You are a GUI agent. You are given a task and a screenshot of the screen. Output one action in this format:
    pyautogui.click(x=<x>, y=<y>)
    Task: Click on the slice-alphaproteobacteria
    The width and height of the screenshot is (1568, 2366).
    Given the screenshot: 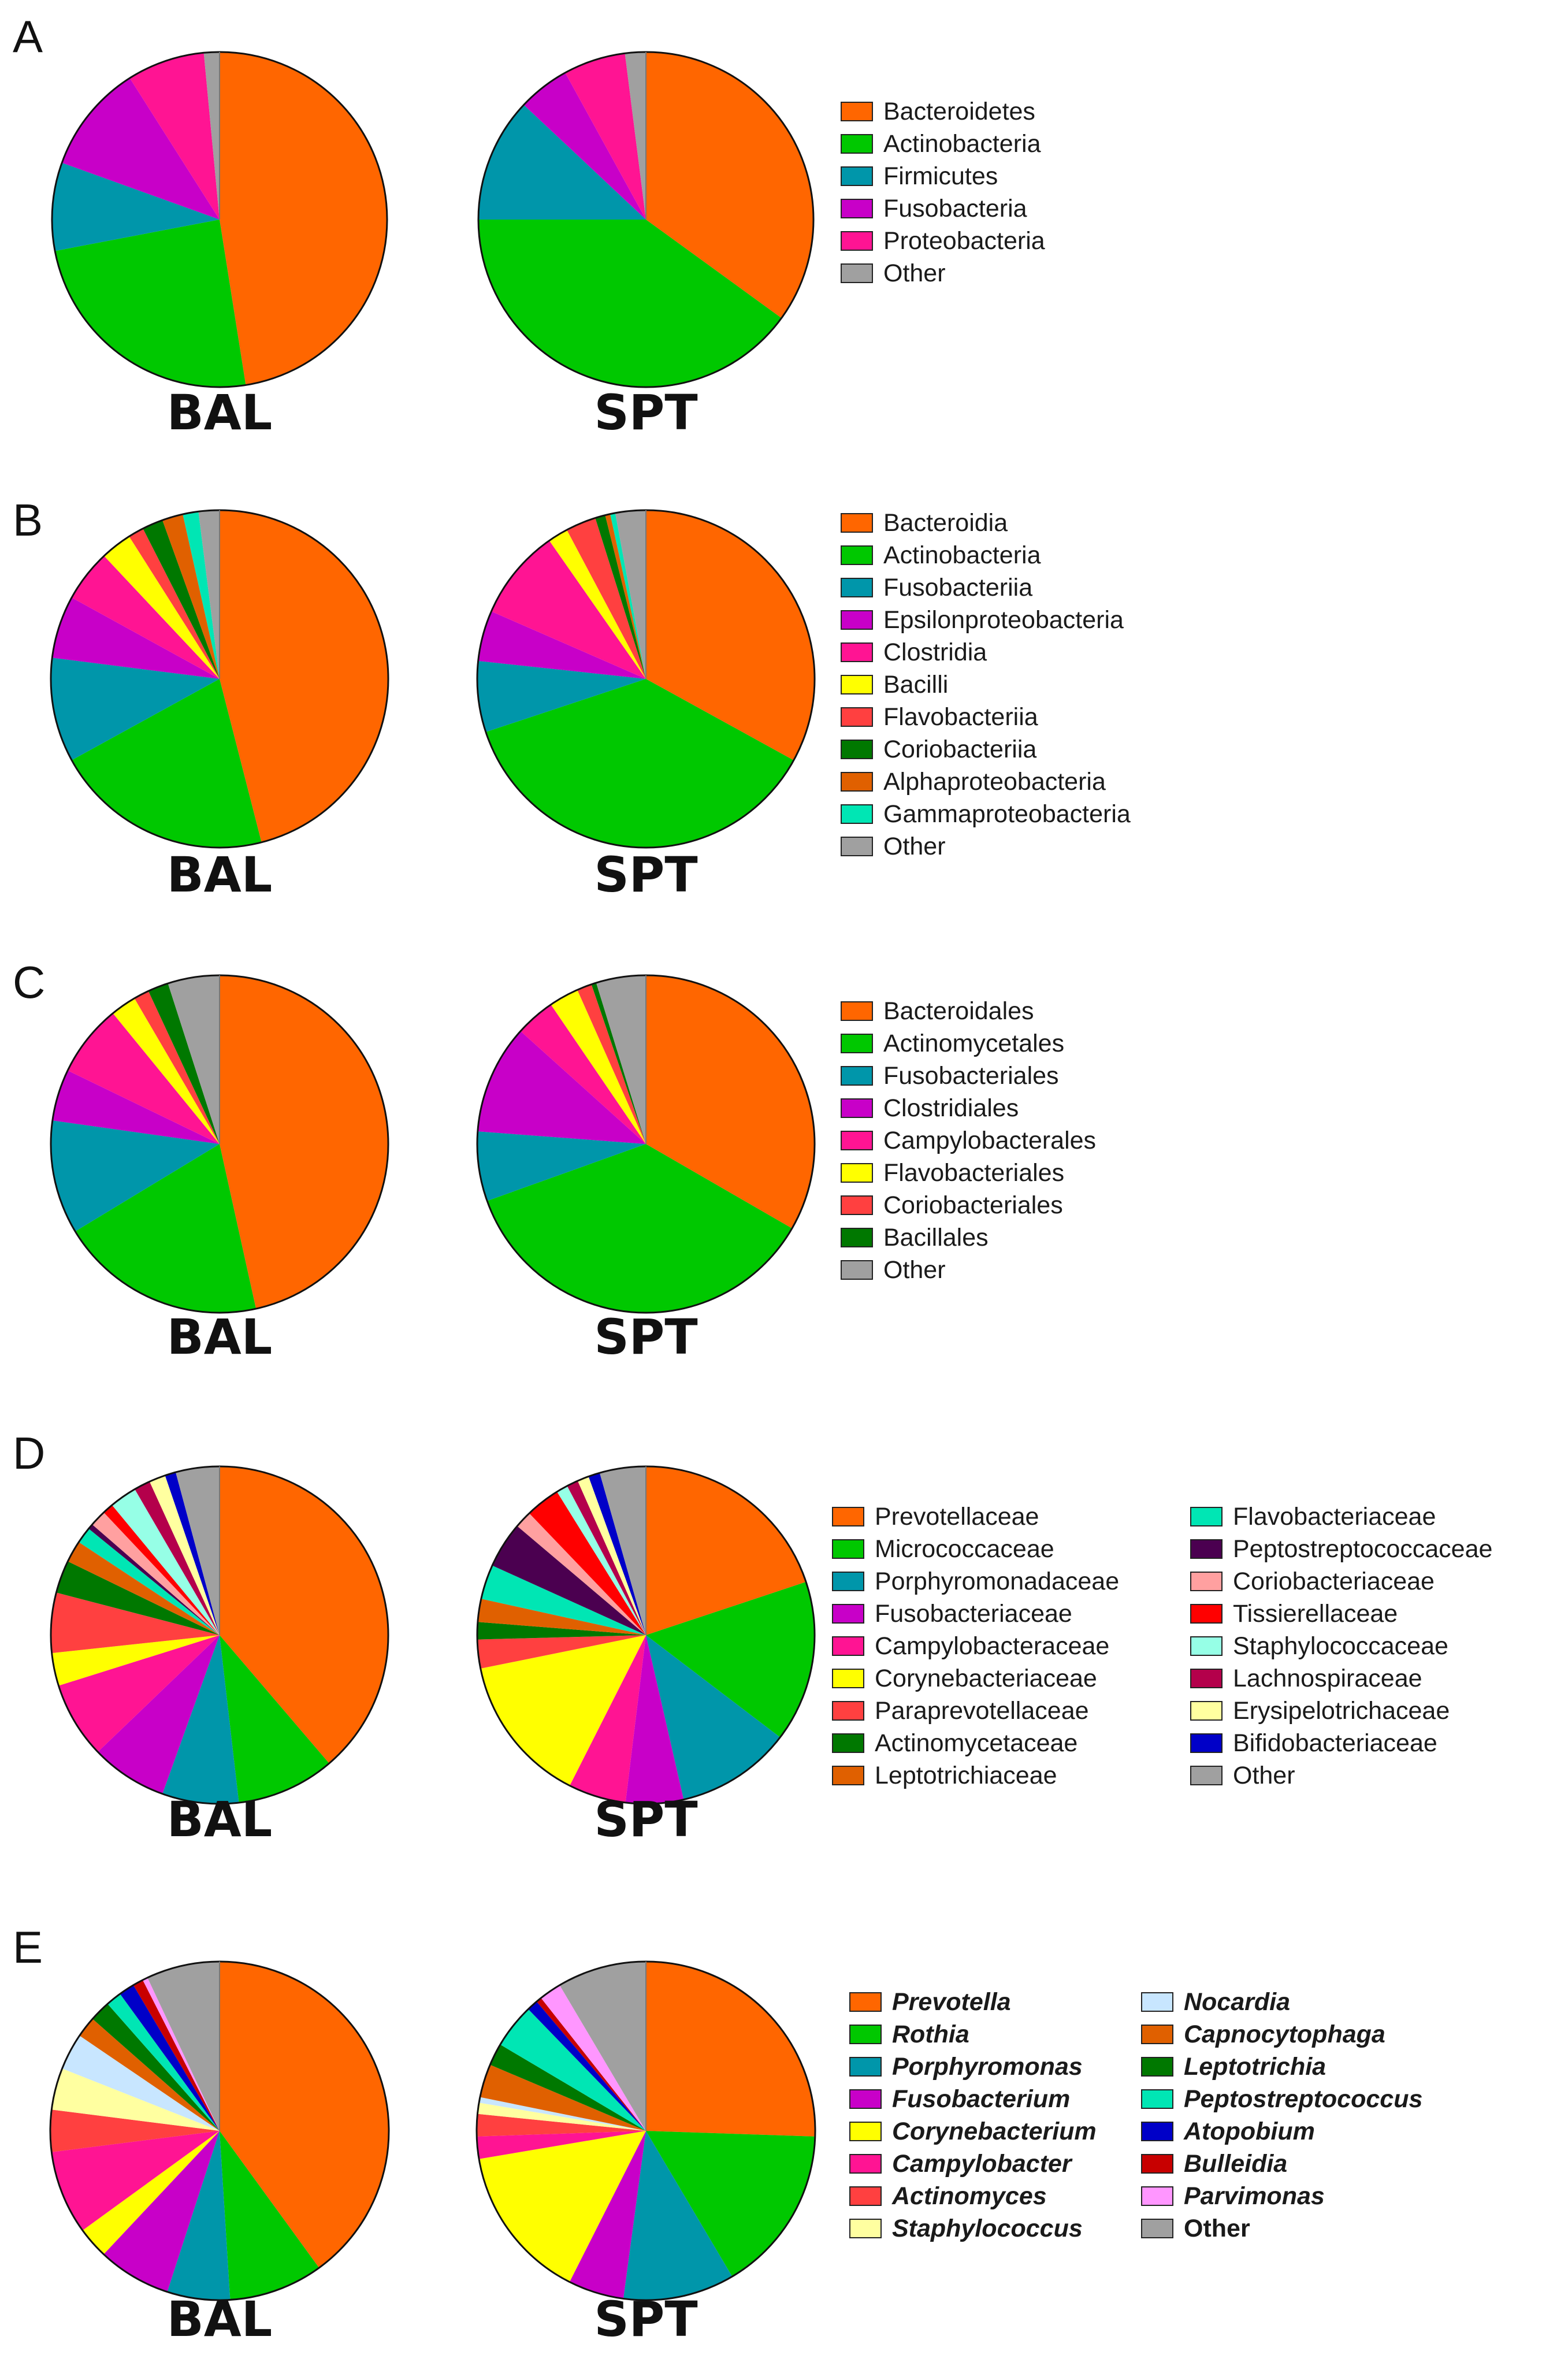 What is the action you would take?
    pyautogui.click(x=625, y=596)
    